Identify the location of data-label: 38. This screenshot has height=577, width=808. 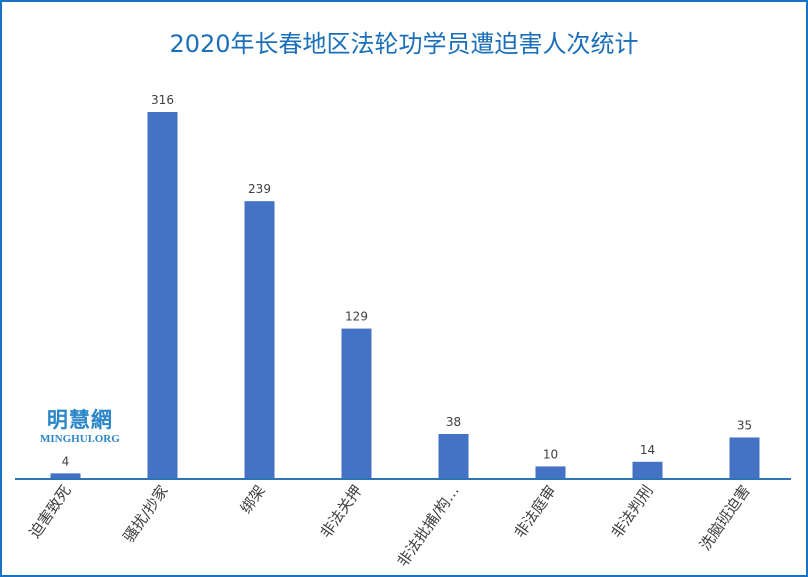
(453, 422).